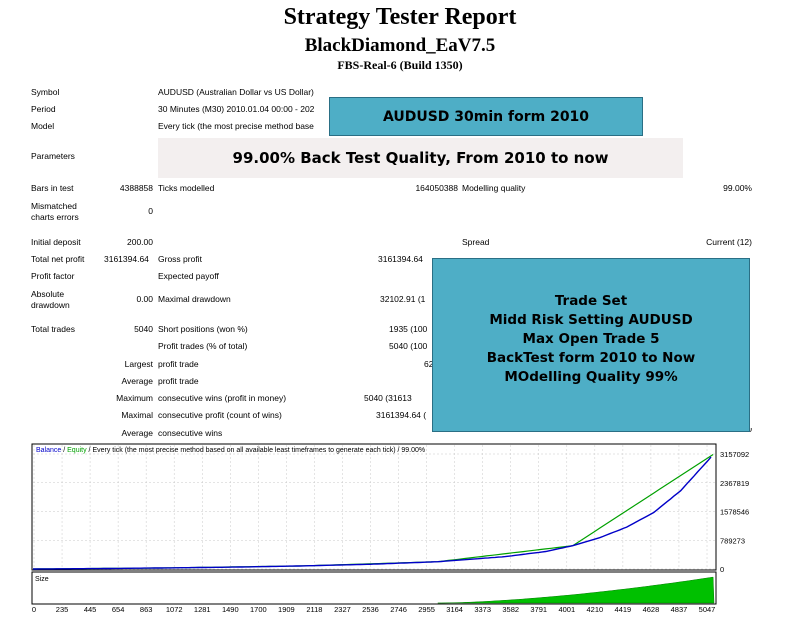 The width and height of the screenshot is (800, 617). Describe the element at coordinates (64, 450) in the screenshot. I see `chart-header-sep: /` at that location.